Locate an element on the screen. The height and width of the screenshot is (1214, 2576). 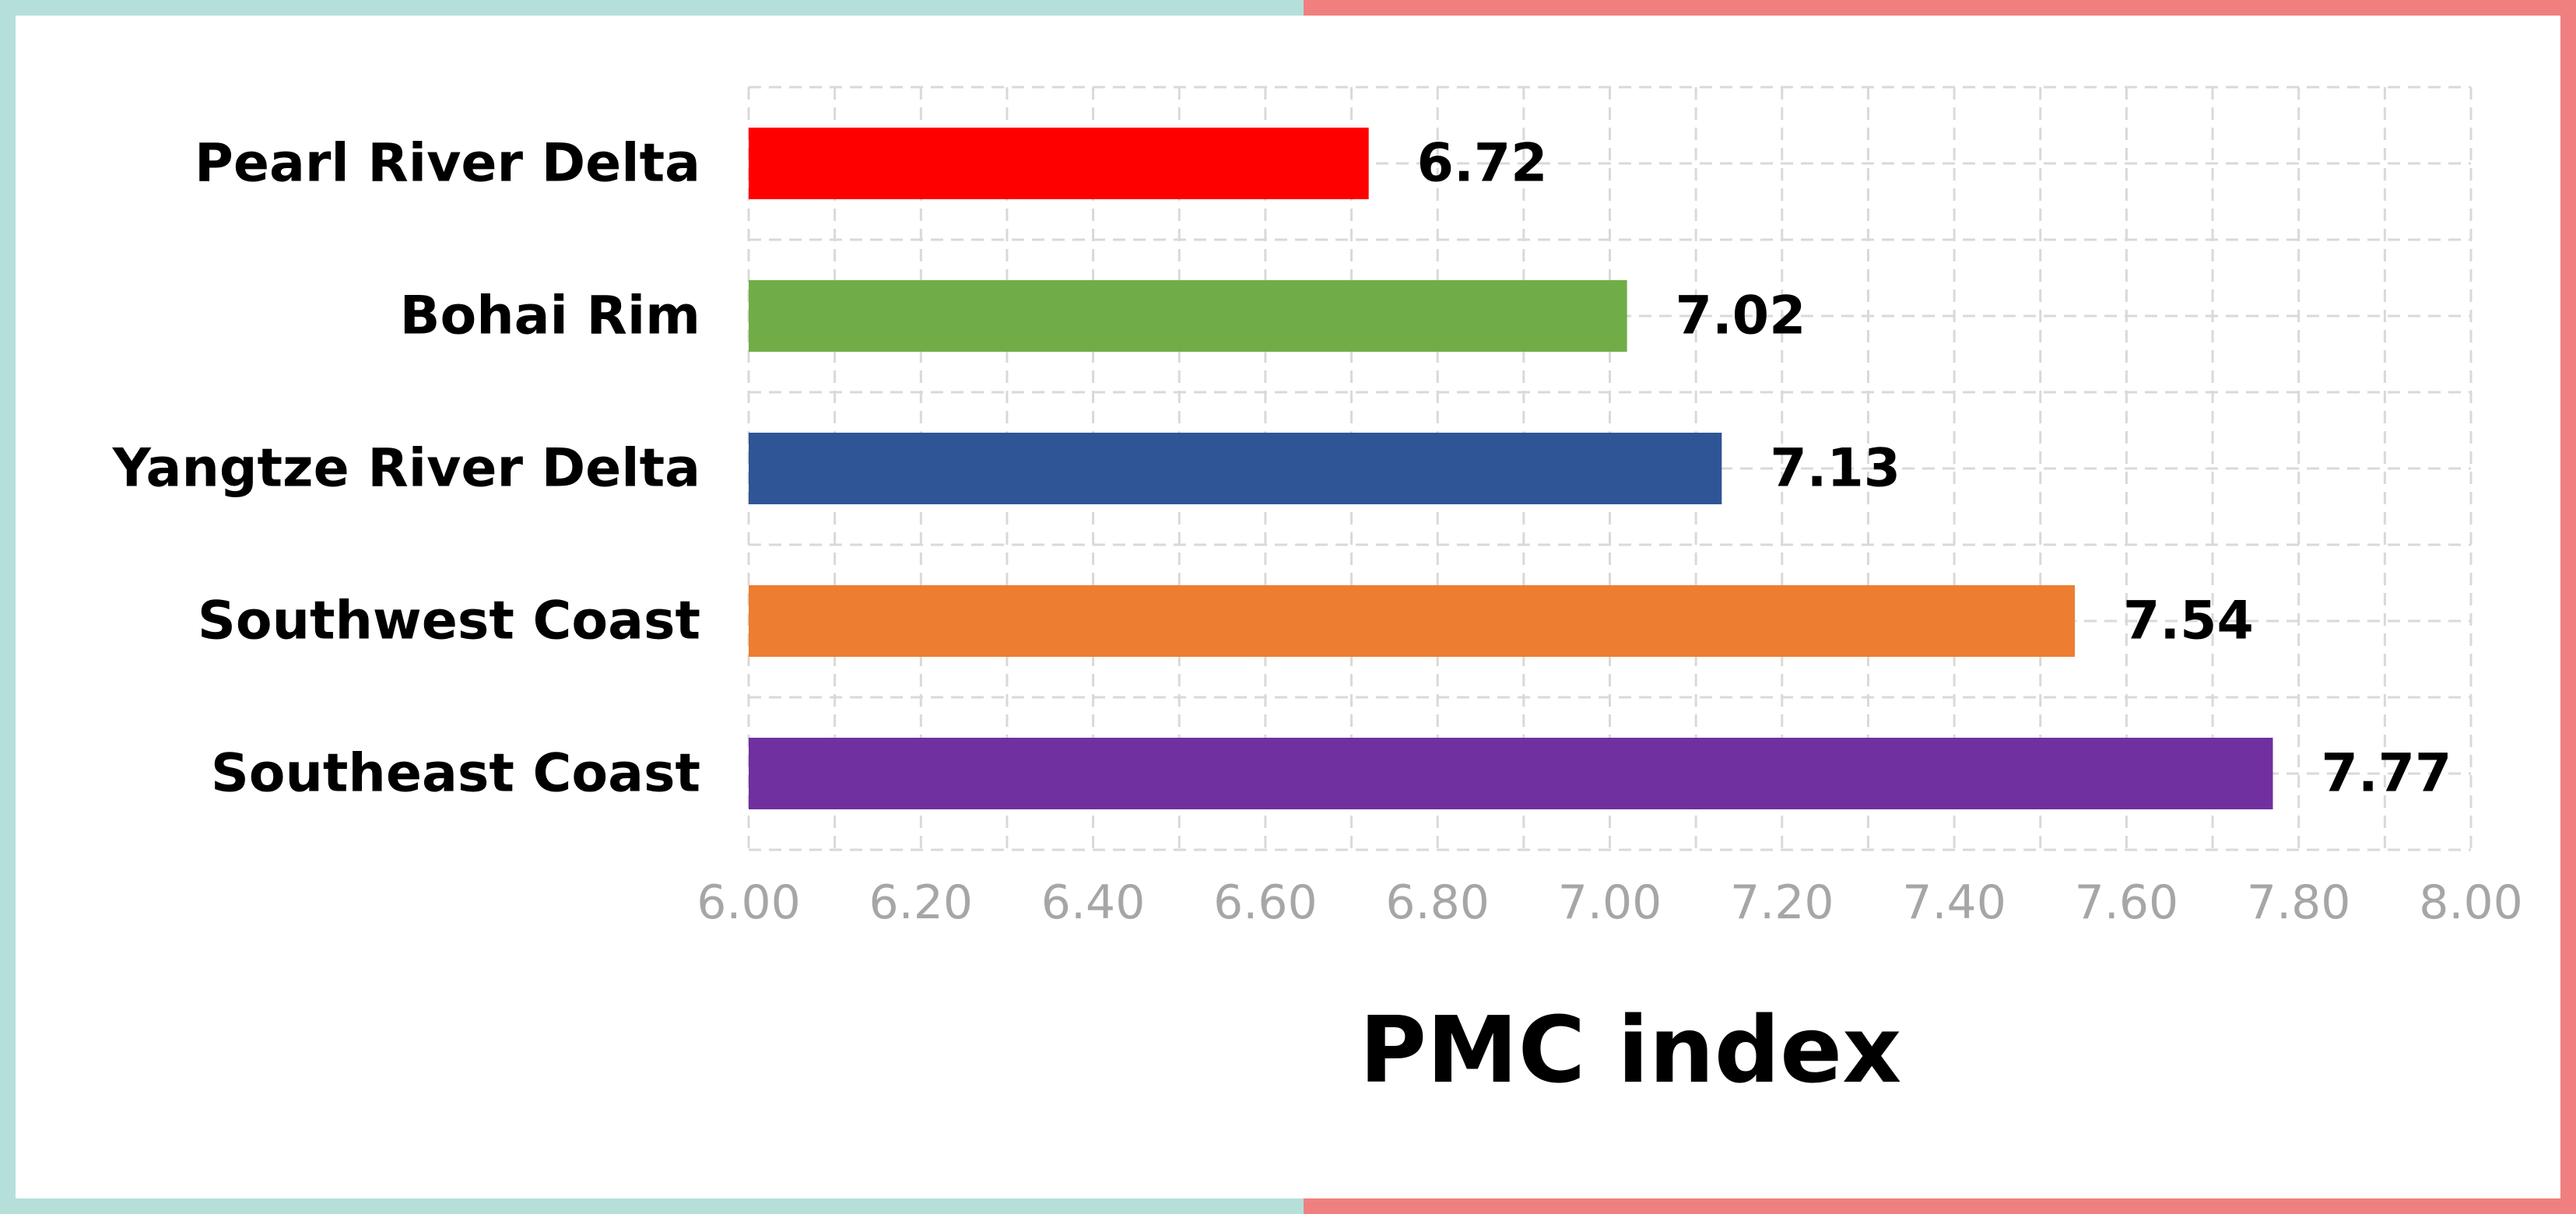
x-tick-label: 7.40 is located at coordinates (1954, 902).